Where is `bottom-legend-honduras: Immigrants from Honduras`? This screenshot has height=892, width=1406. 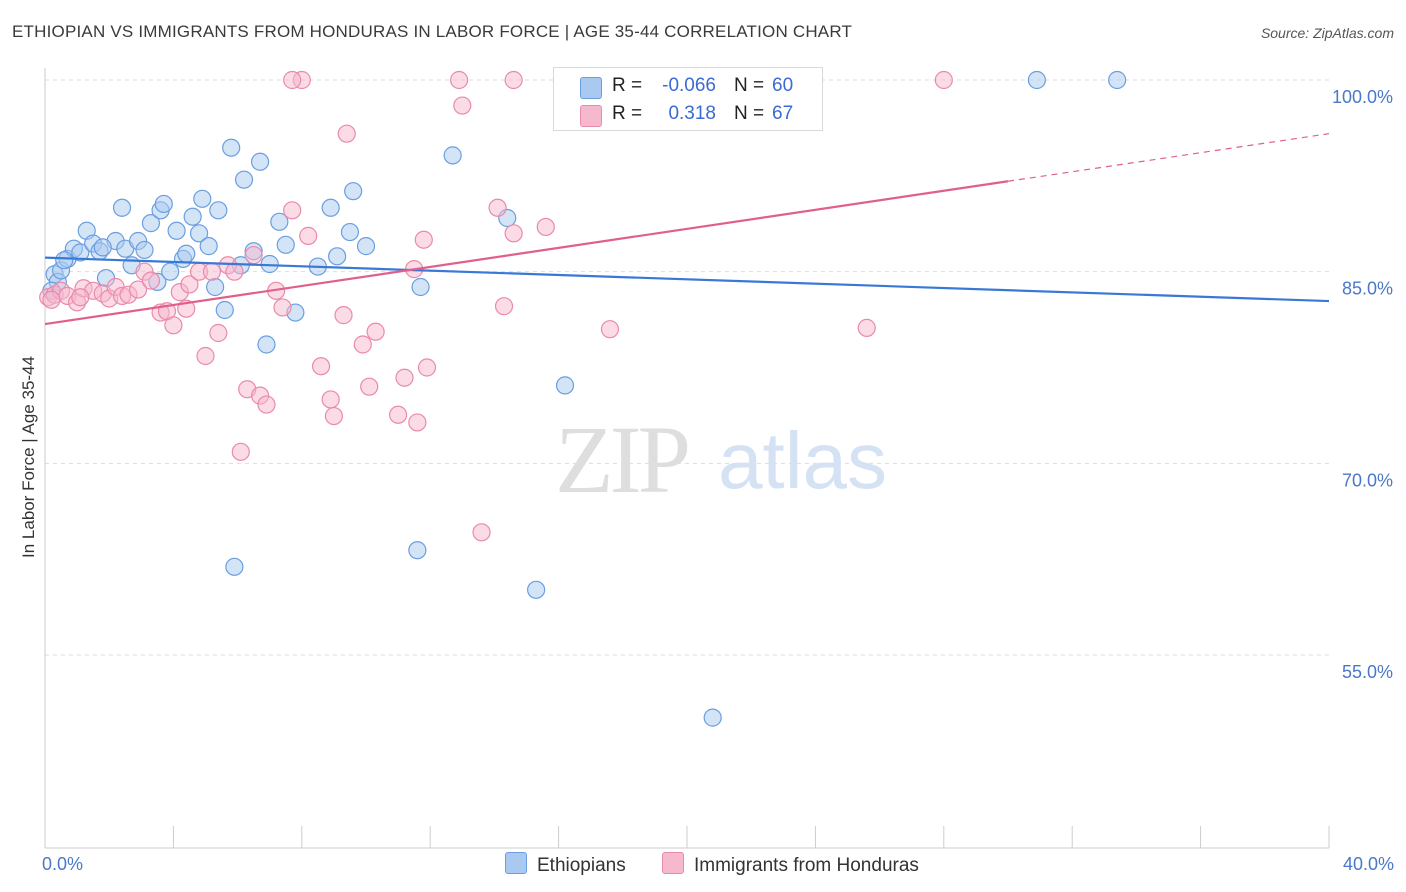
bottom-legend-honduras: Immigrants from Honduras is located at coordinates (790, 864).